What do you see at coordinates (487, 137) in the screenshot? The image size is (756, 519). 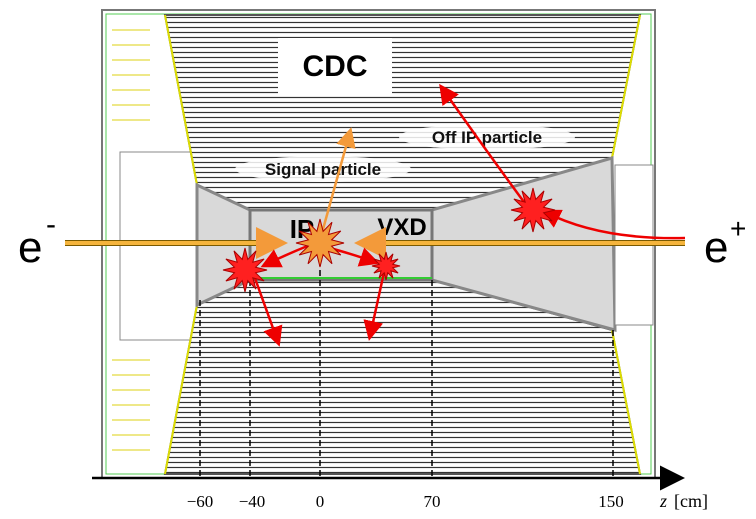 I see `off-ip-label: Off IP particle` at bounding box center [487, 137].